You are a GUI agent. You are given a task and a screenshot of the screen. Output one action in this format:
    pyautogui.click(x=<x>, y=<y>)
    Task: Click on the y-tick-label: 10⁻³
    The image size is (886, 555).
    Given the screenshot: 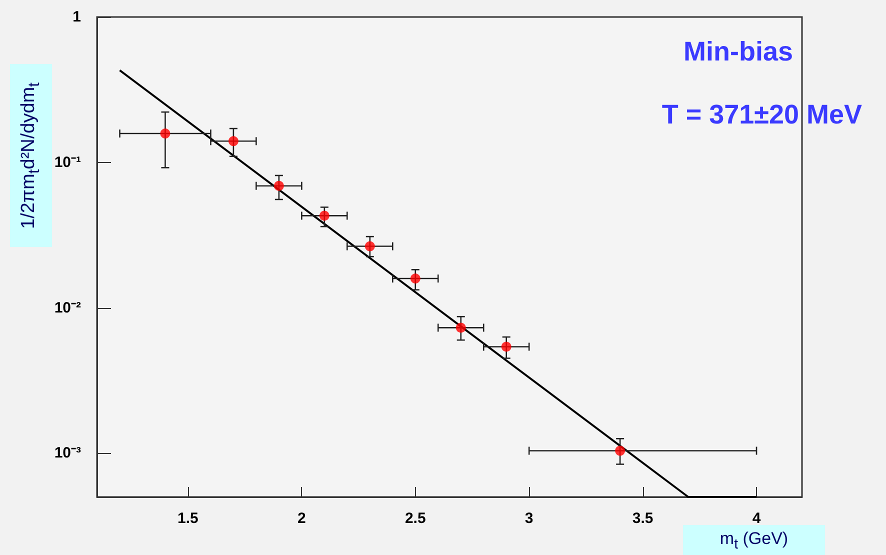 What is the action you would take?
    pyautogui.click(x=67, y=453)
    